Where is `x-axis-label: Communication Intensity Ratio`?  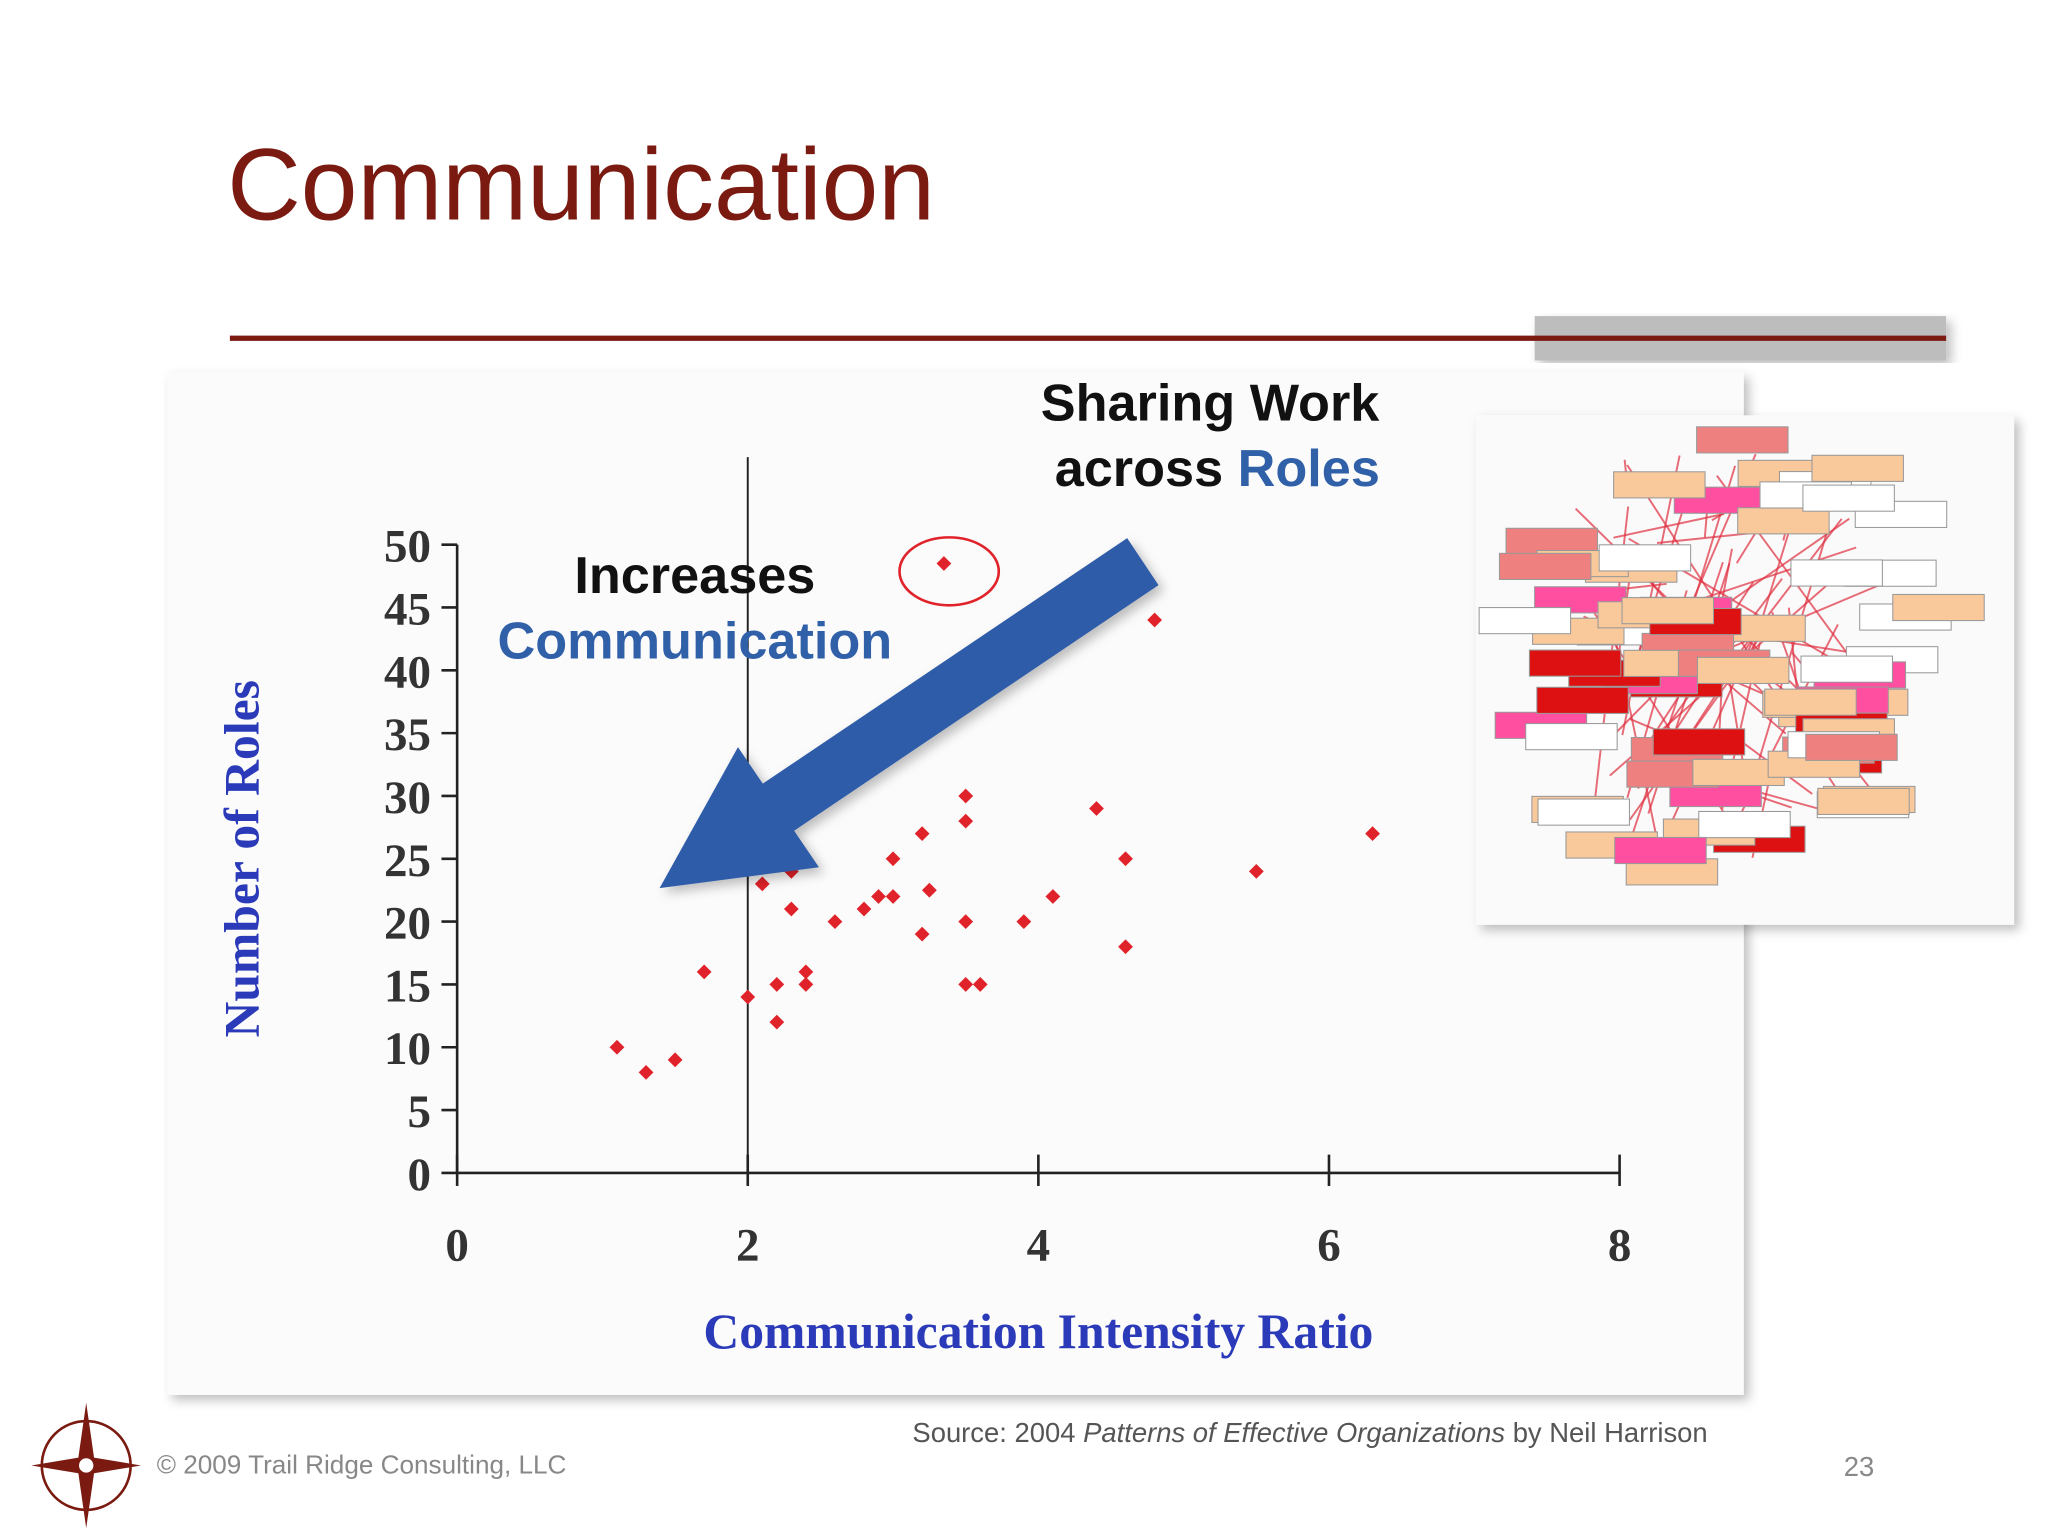 x-axis-label: Communication Intensity Ratio is located at coordinates (1038, 1331).